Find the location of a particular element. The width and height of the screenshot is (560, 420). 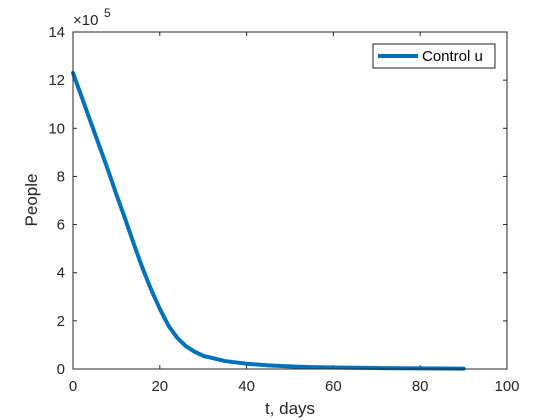

y-tick-label: 0 is located at coordinates (61, 369).